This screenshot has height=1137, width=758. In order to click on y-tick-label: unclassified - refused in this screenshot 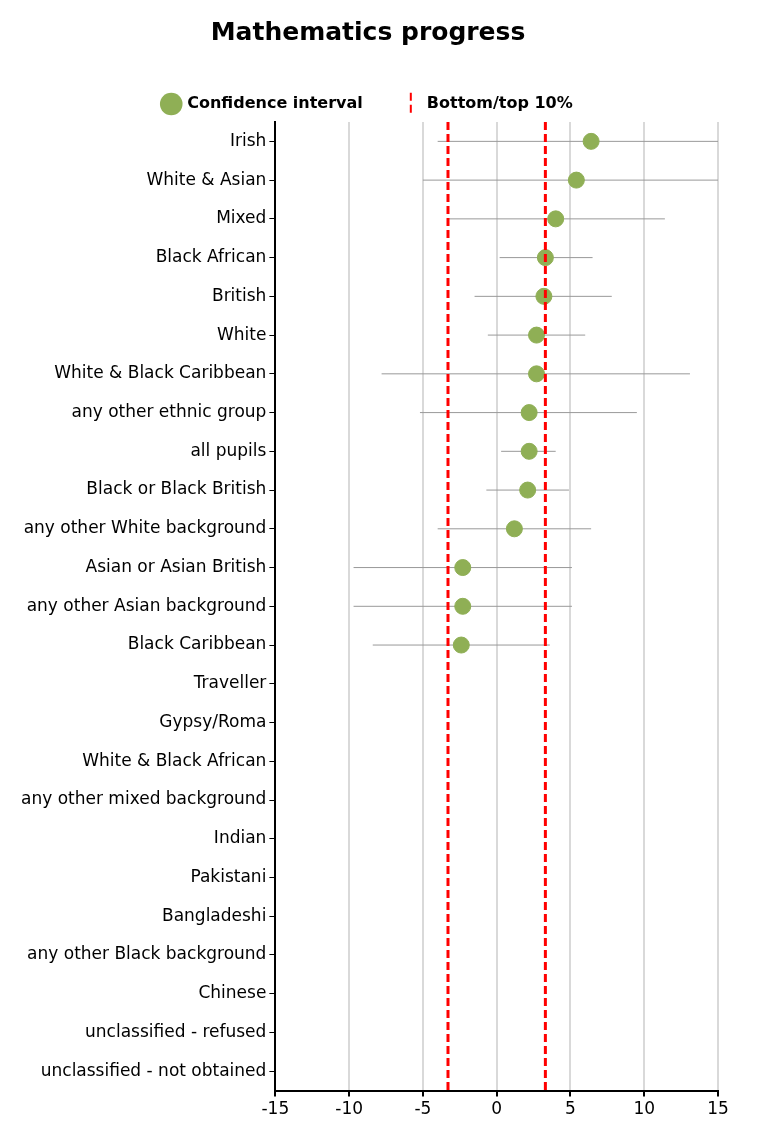, I will do `click(176, 1030)`.